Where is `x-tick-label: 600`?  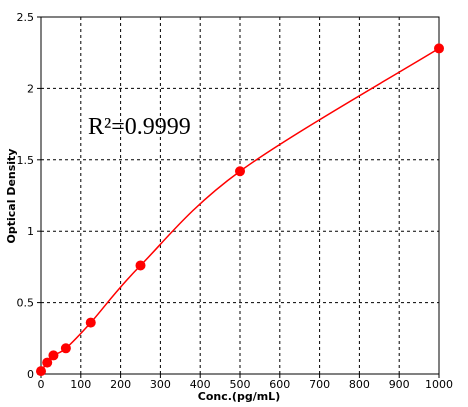 x-tick-label: 600 is located at coordinates (279, 384).